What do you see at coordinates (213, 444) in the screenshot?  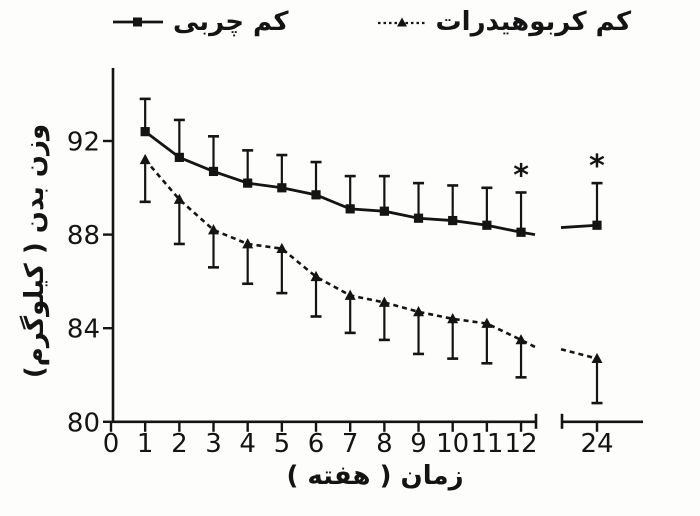 I see `x-tick-label: 3` at bounding box center [213, 444].